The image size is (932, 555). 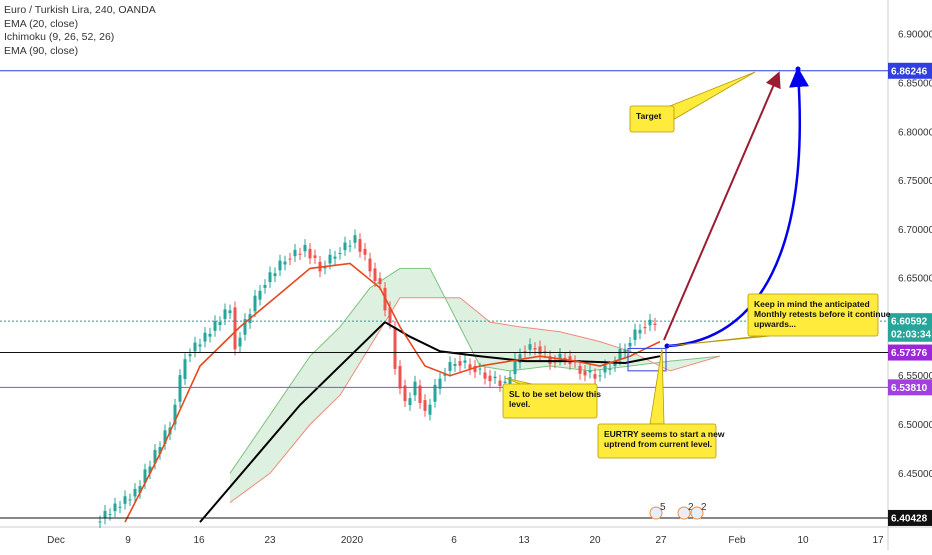 What do you see at coordinates (915, 83) in the screenshot?
I see `y-tick-label: 6.85000` at bounding box center [915, 83].